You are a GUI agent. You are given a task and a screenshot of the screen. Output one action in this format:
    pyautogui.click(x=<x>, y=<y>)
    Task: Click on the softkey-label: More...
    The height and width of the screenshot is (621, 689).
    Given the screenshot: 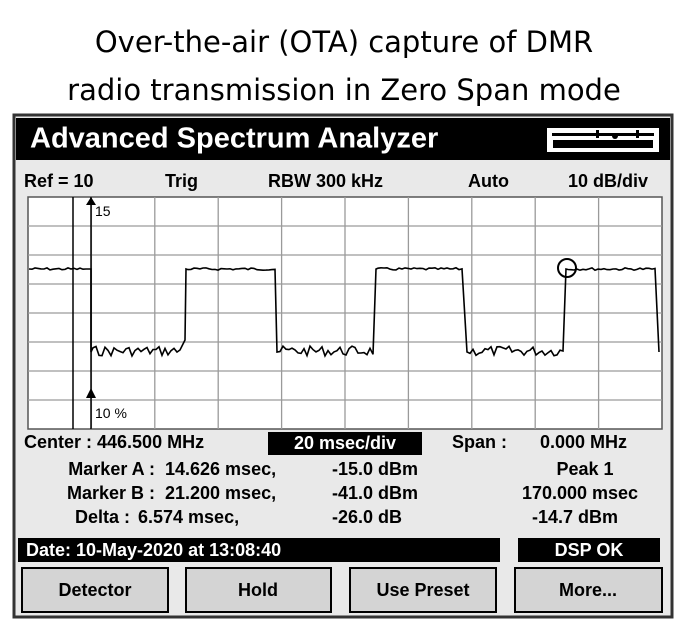 What is the action you would take?
    pyautogui.click(x=588, y=590)
    